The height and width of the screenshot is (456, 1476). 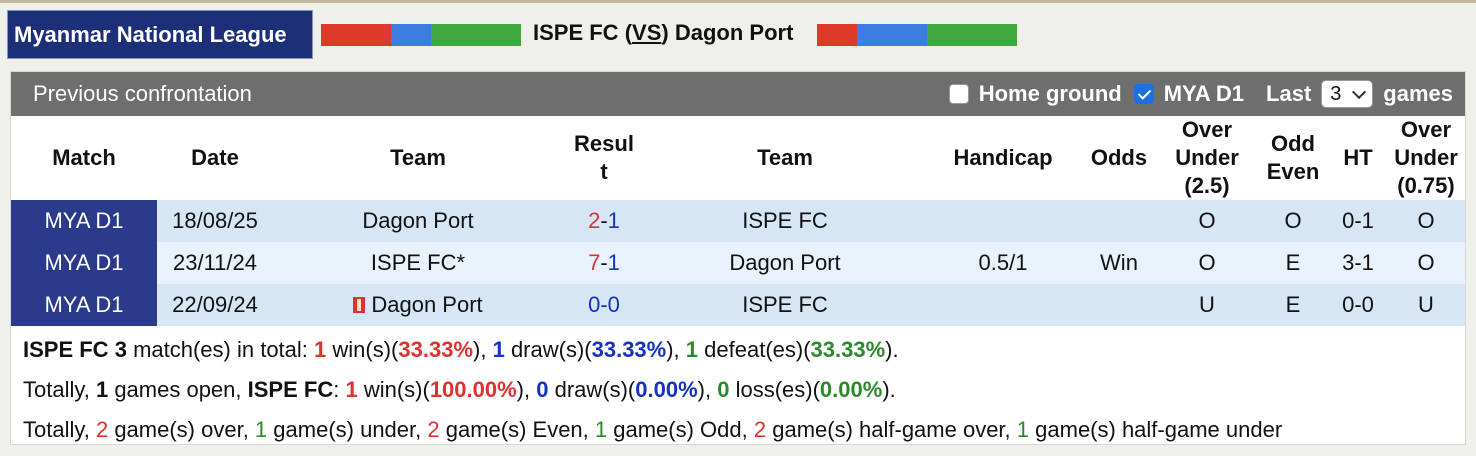 What do you see at coordinates (594, 262) in the screenshot?
I see `score-home: 7` at bounding box center [594, 262].